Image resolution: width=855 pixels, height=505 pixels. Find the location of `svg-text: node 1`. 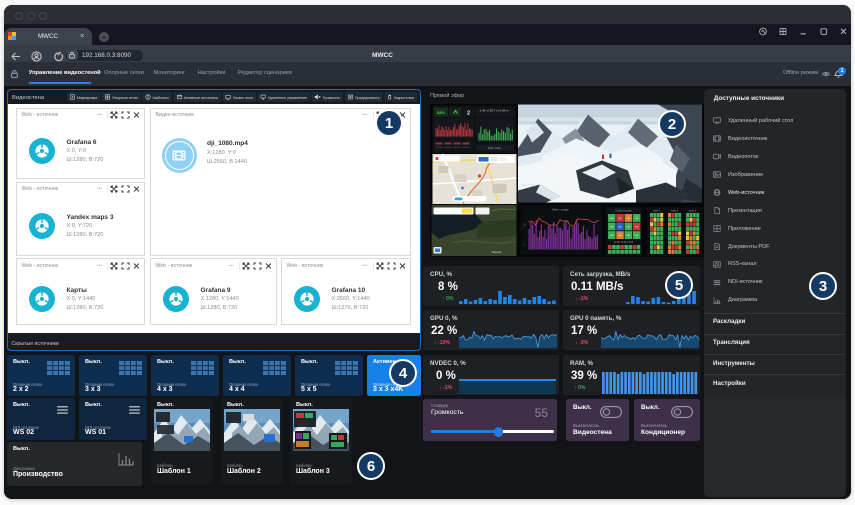

svg-text: node 1 is located at coordinates (656, 210).